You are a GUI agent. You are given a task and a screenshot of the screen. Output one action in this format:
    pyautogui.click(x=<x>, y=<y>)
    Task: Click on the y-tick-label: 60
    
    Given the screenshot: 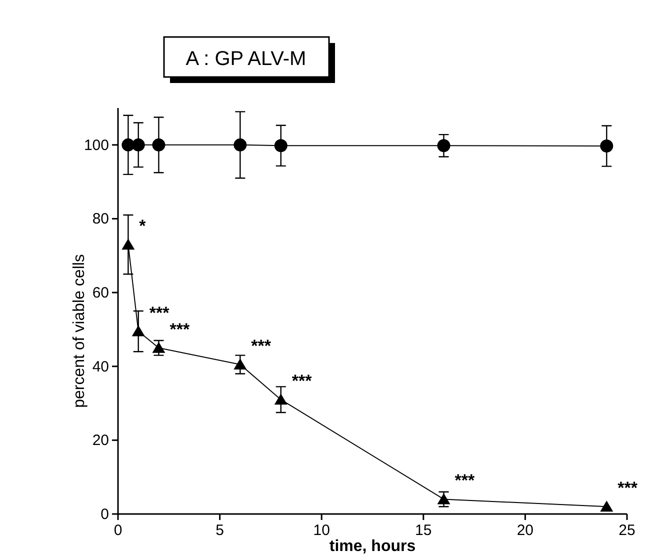 What is the action you would take?
    pyautogui.click(x=100, y=293)
    